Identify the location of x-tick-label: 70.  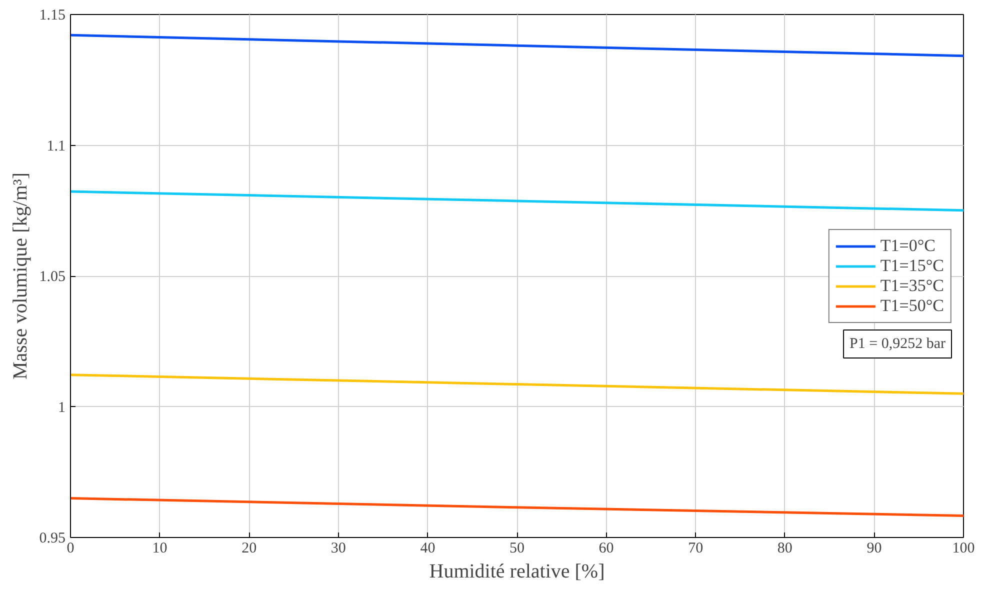
(696, 548).